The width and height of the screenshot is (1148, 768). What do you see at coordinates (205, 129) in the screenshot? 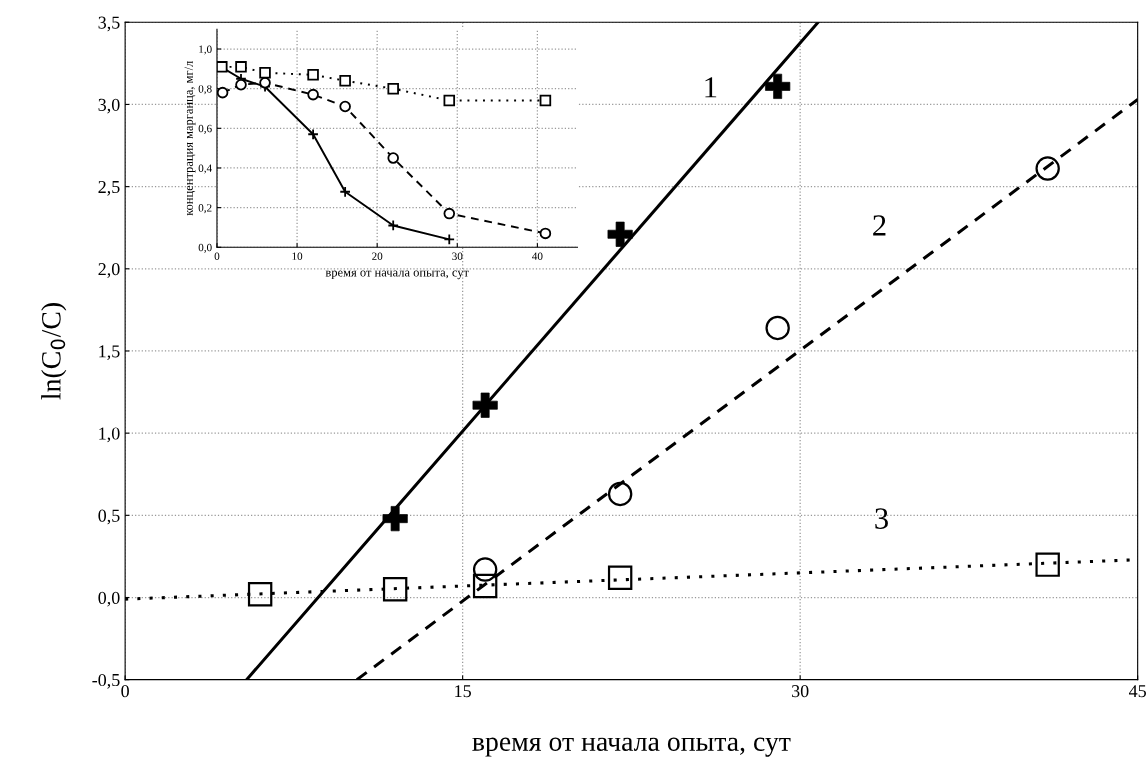
I see `y-tick-label: 0,6` at bounding box center [205, 129].